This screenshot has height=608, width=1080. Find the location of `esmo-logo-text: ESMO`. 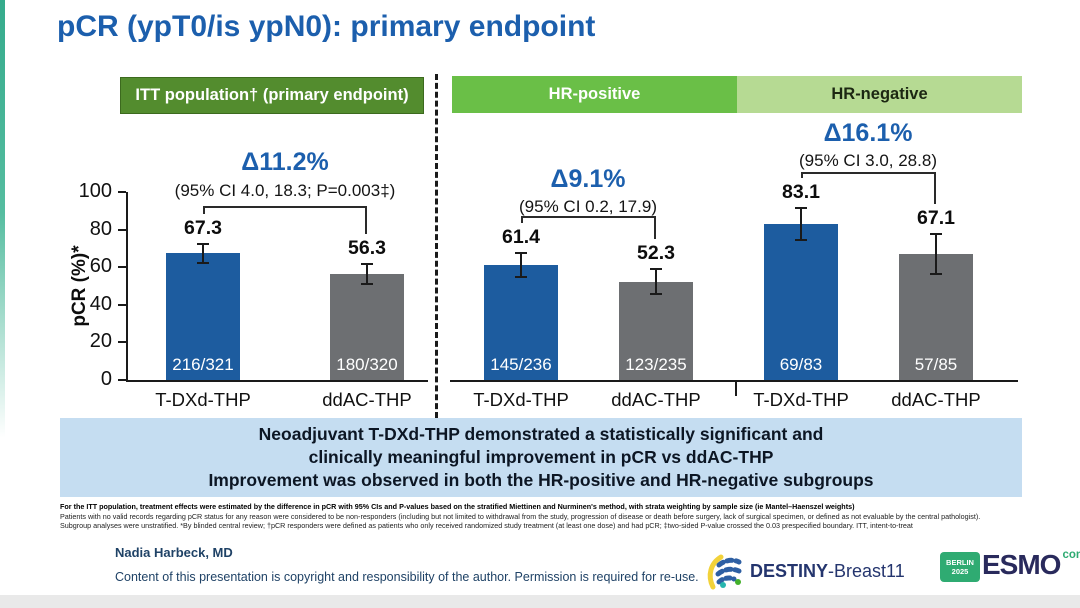

esmo-logo-text: ESMO is located at coordinates (1021, 564).